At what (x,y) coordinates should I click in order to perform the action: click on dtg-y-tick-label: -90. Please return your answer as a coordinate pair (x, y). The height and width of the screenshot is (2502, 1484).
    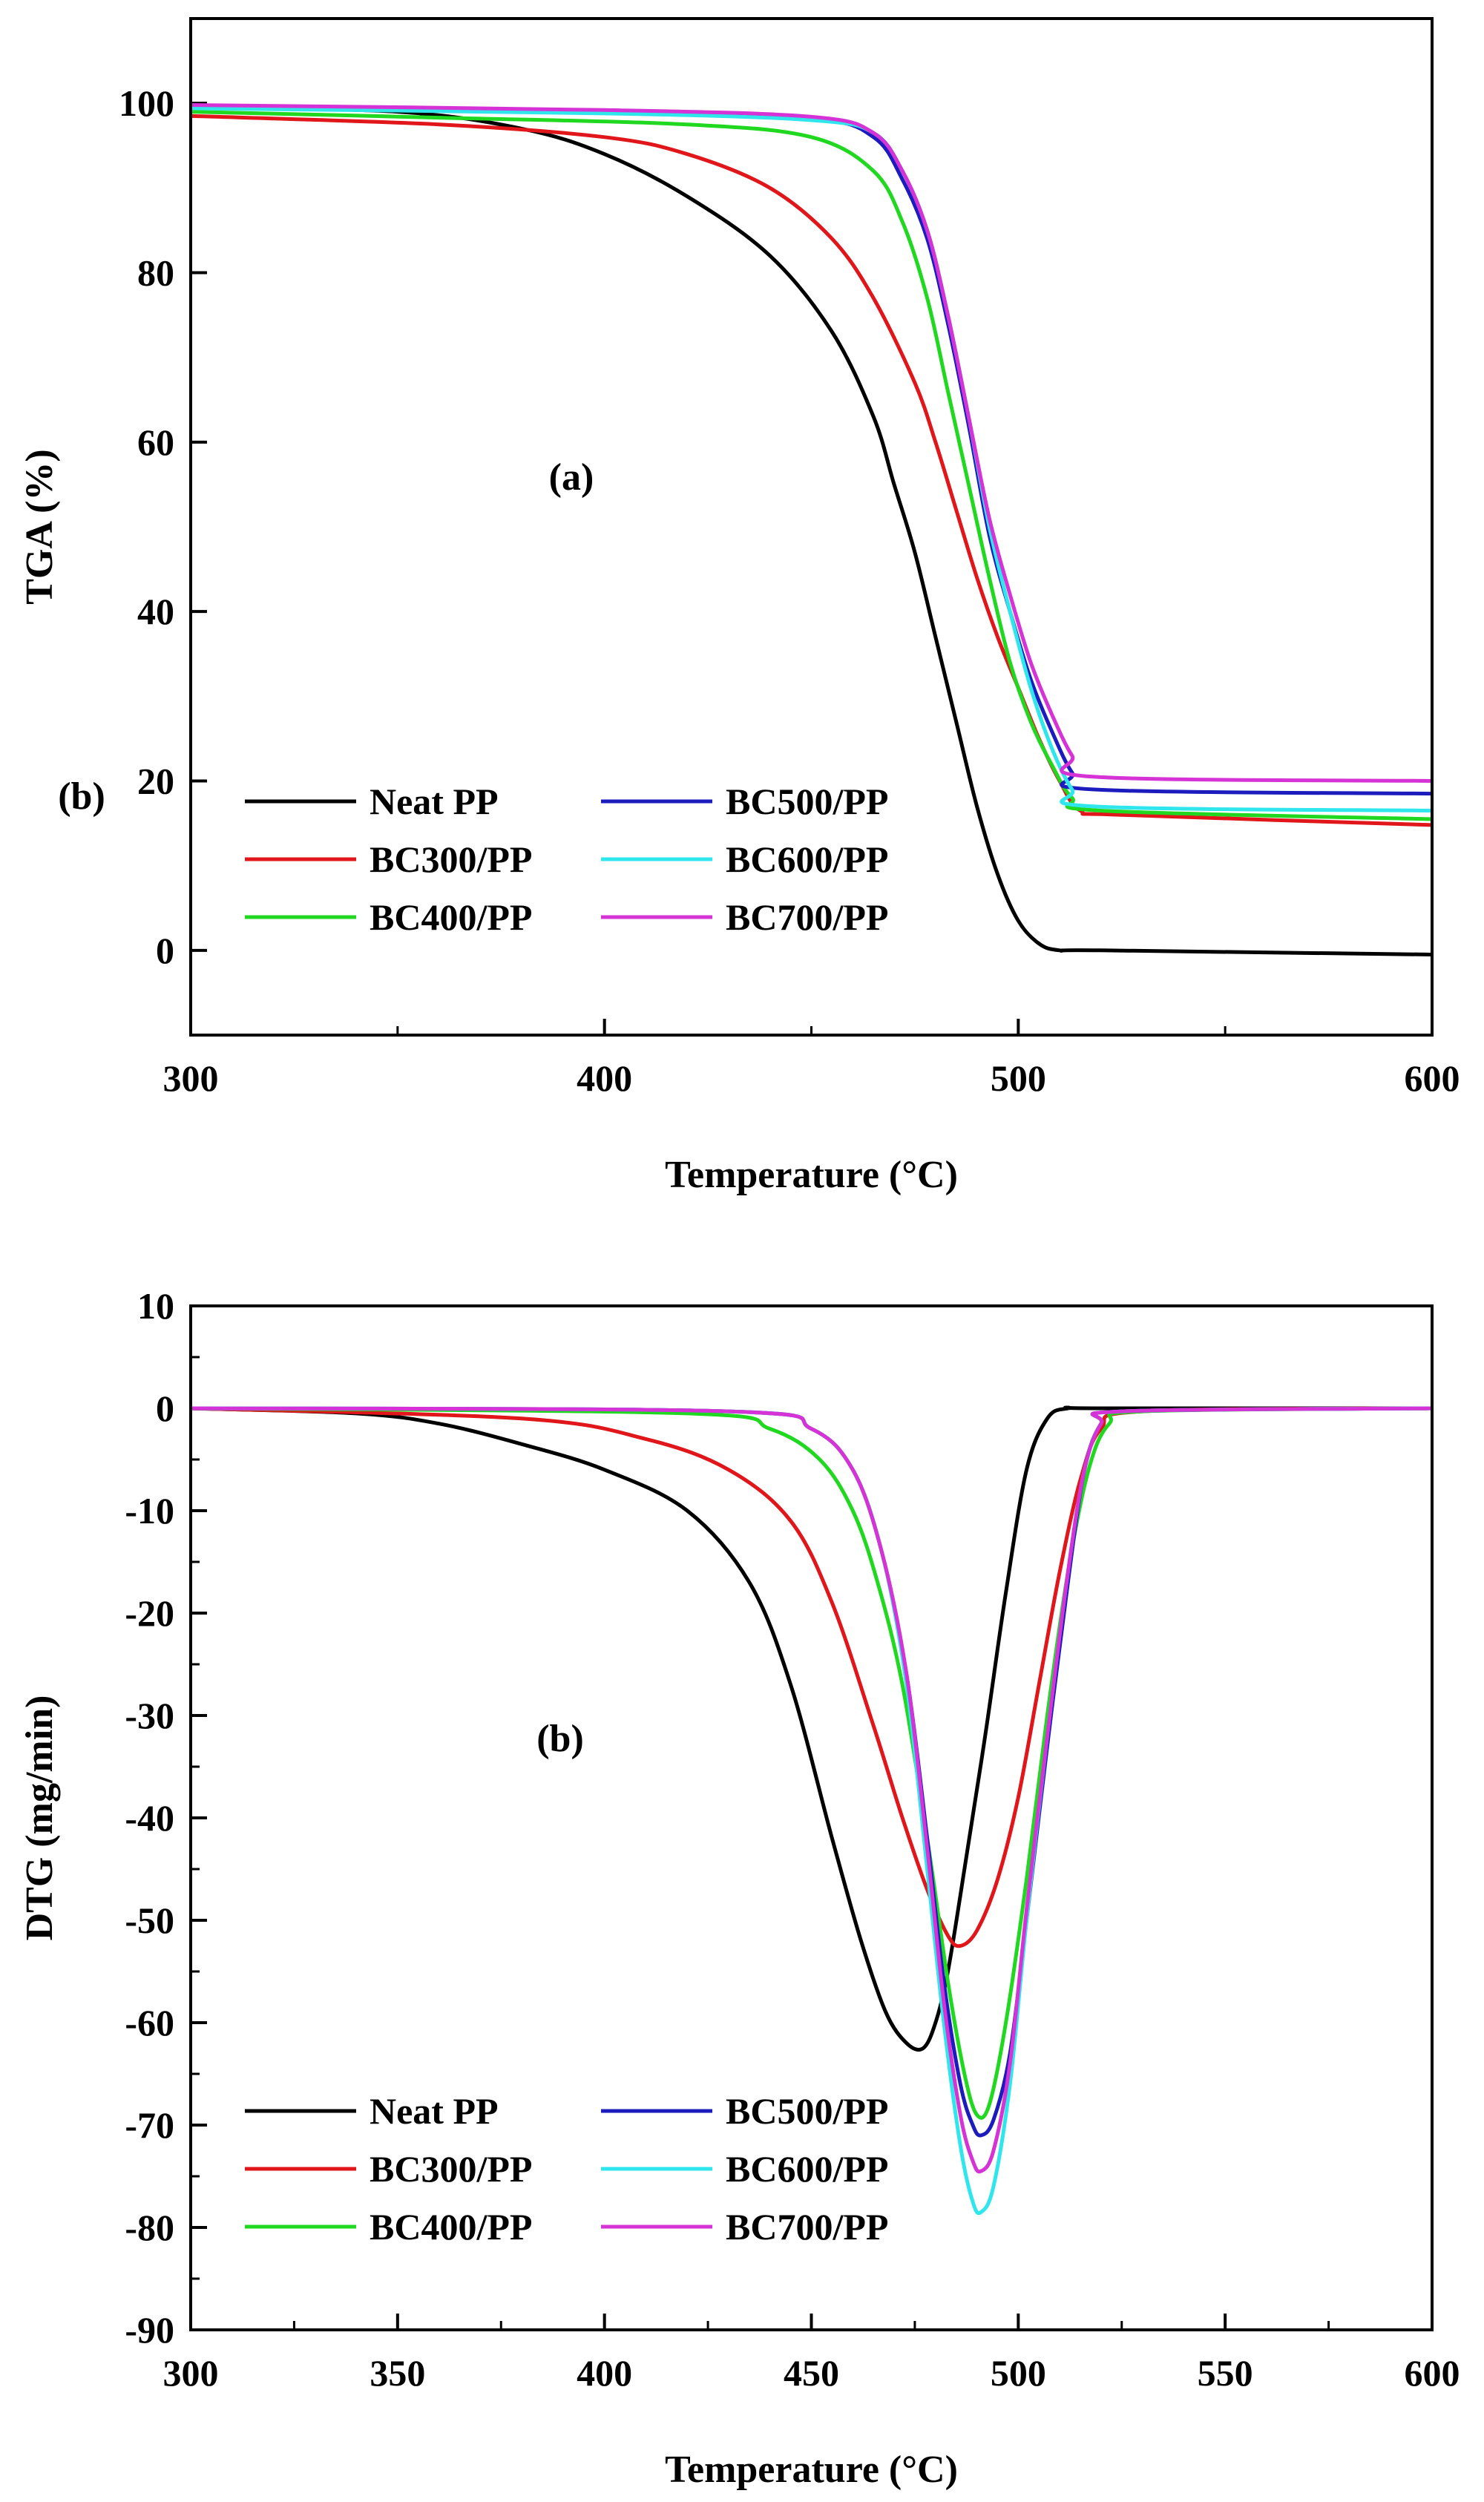
    Looking at the image, I should click on (149, 2330).